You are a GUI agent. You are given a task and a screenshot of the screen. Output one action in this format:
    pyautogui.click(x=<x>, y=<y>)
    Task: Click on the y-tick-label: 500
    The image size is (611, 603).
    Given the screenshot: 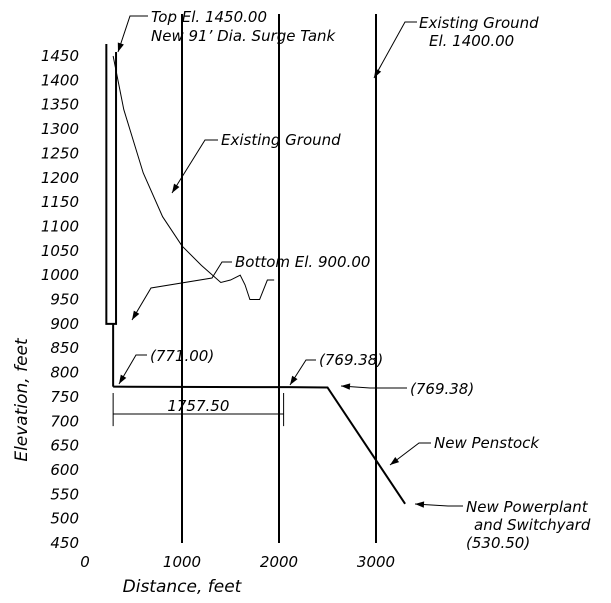 What is the action you would take?
    pyautogui.click(x=64, y=519)
    